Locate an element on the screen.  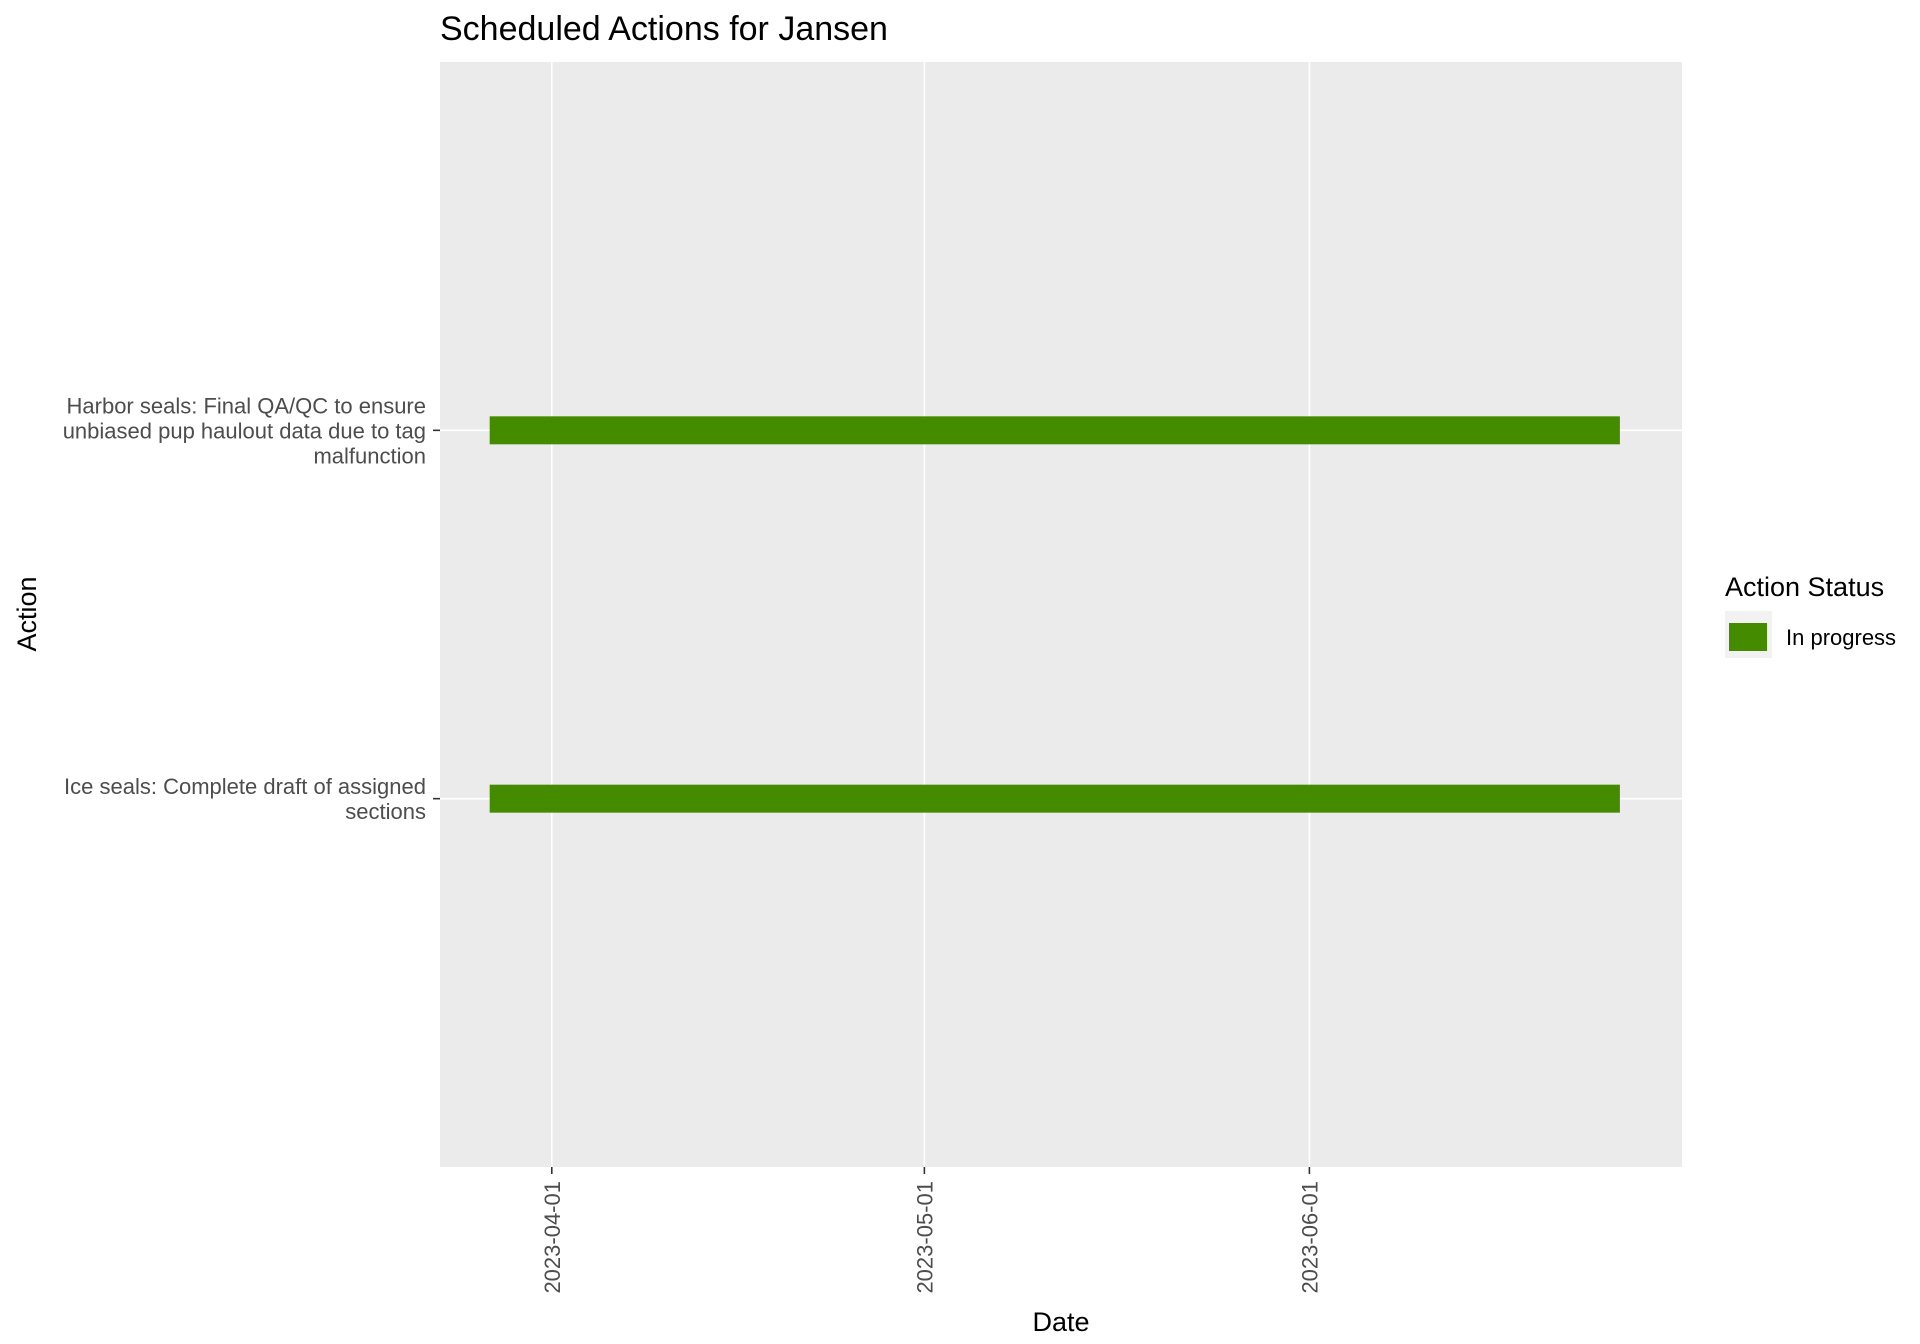
x-tick-label: 2023-05-01 is located at coordinates (924, 1237).